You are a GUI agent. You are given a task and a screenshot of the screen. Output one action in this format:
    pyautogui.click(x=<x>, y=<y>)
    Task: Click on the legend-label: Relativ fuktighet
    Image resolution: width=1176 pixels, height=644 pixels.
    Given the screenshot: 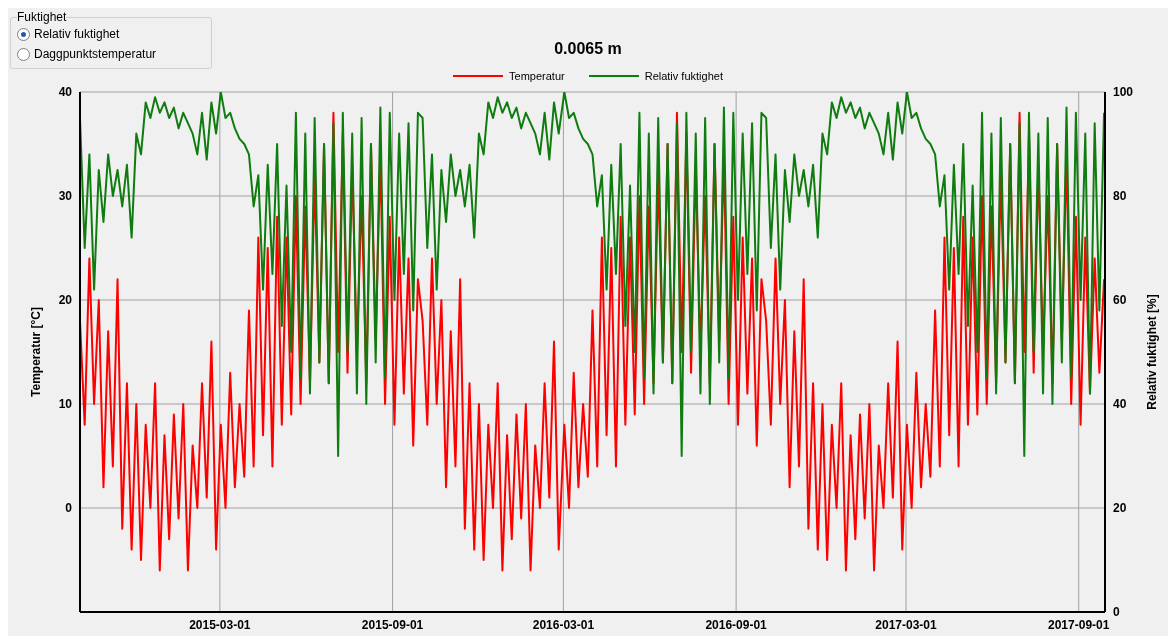 What is the action you would take?
    pyautogui.click(x=683, y=76)
    